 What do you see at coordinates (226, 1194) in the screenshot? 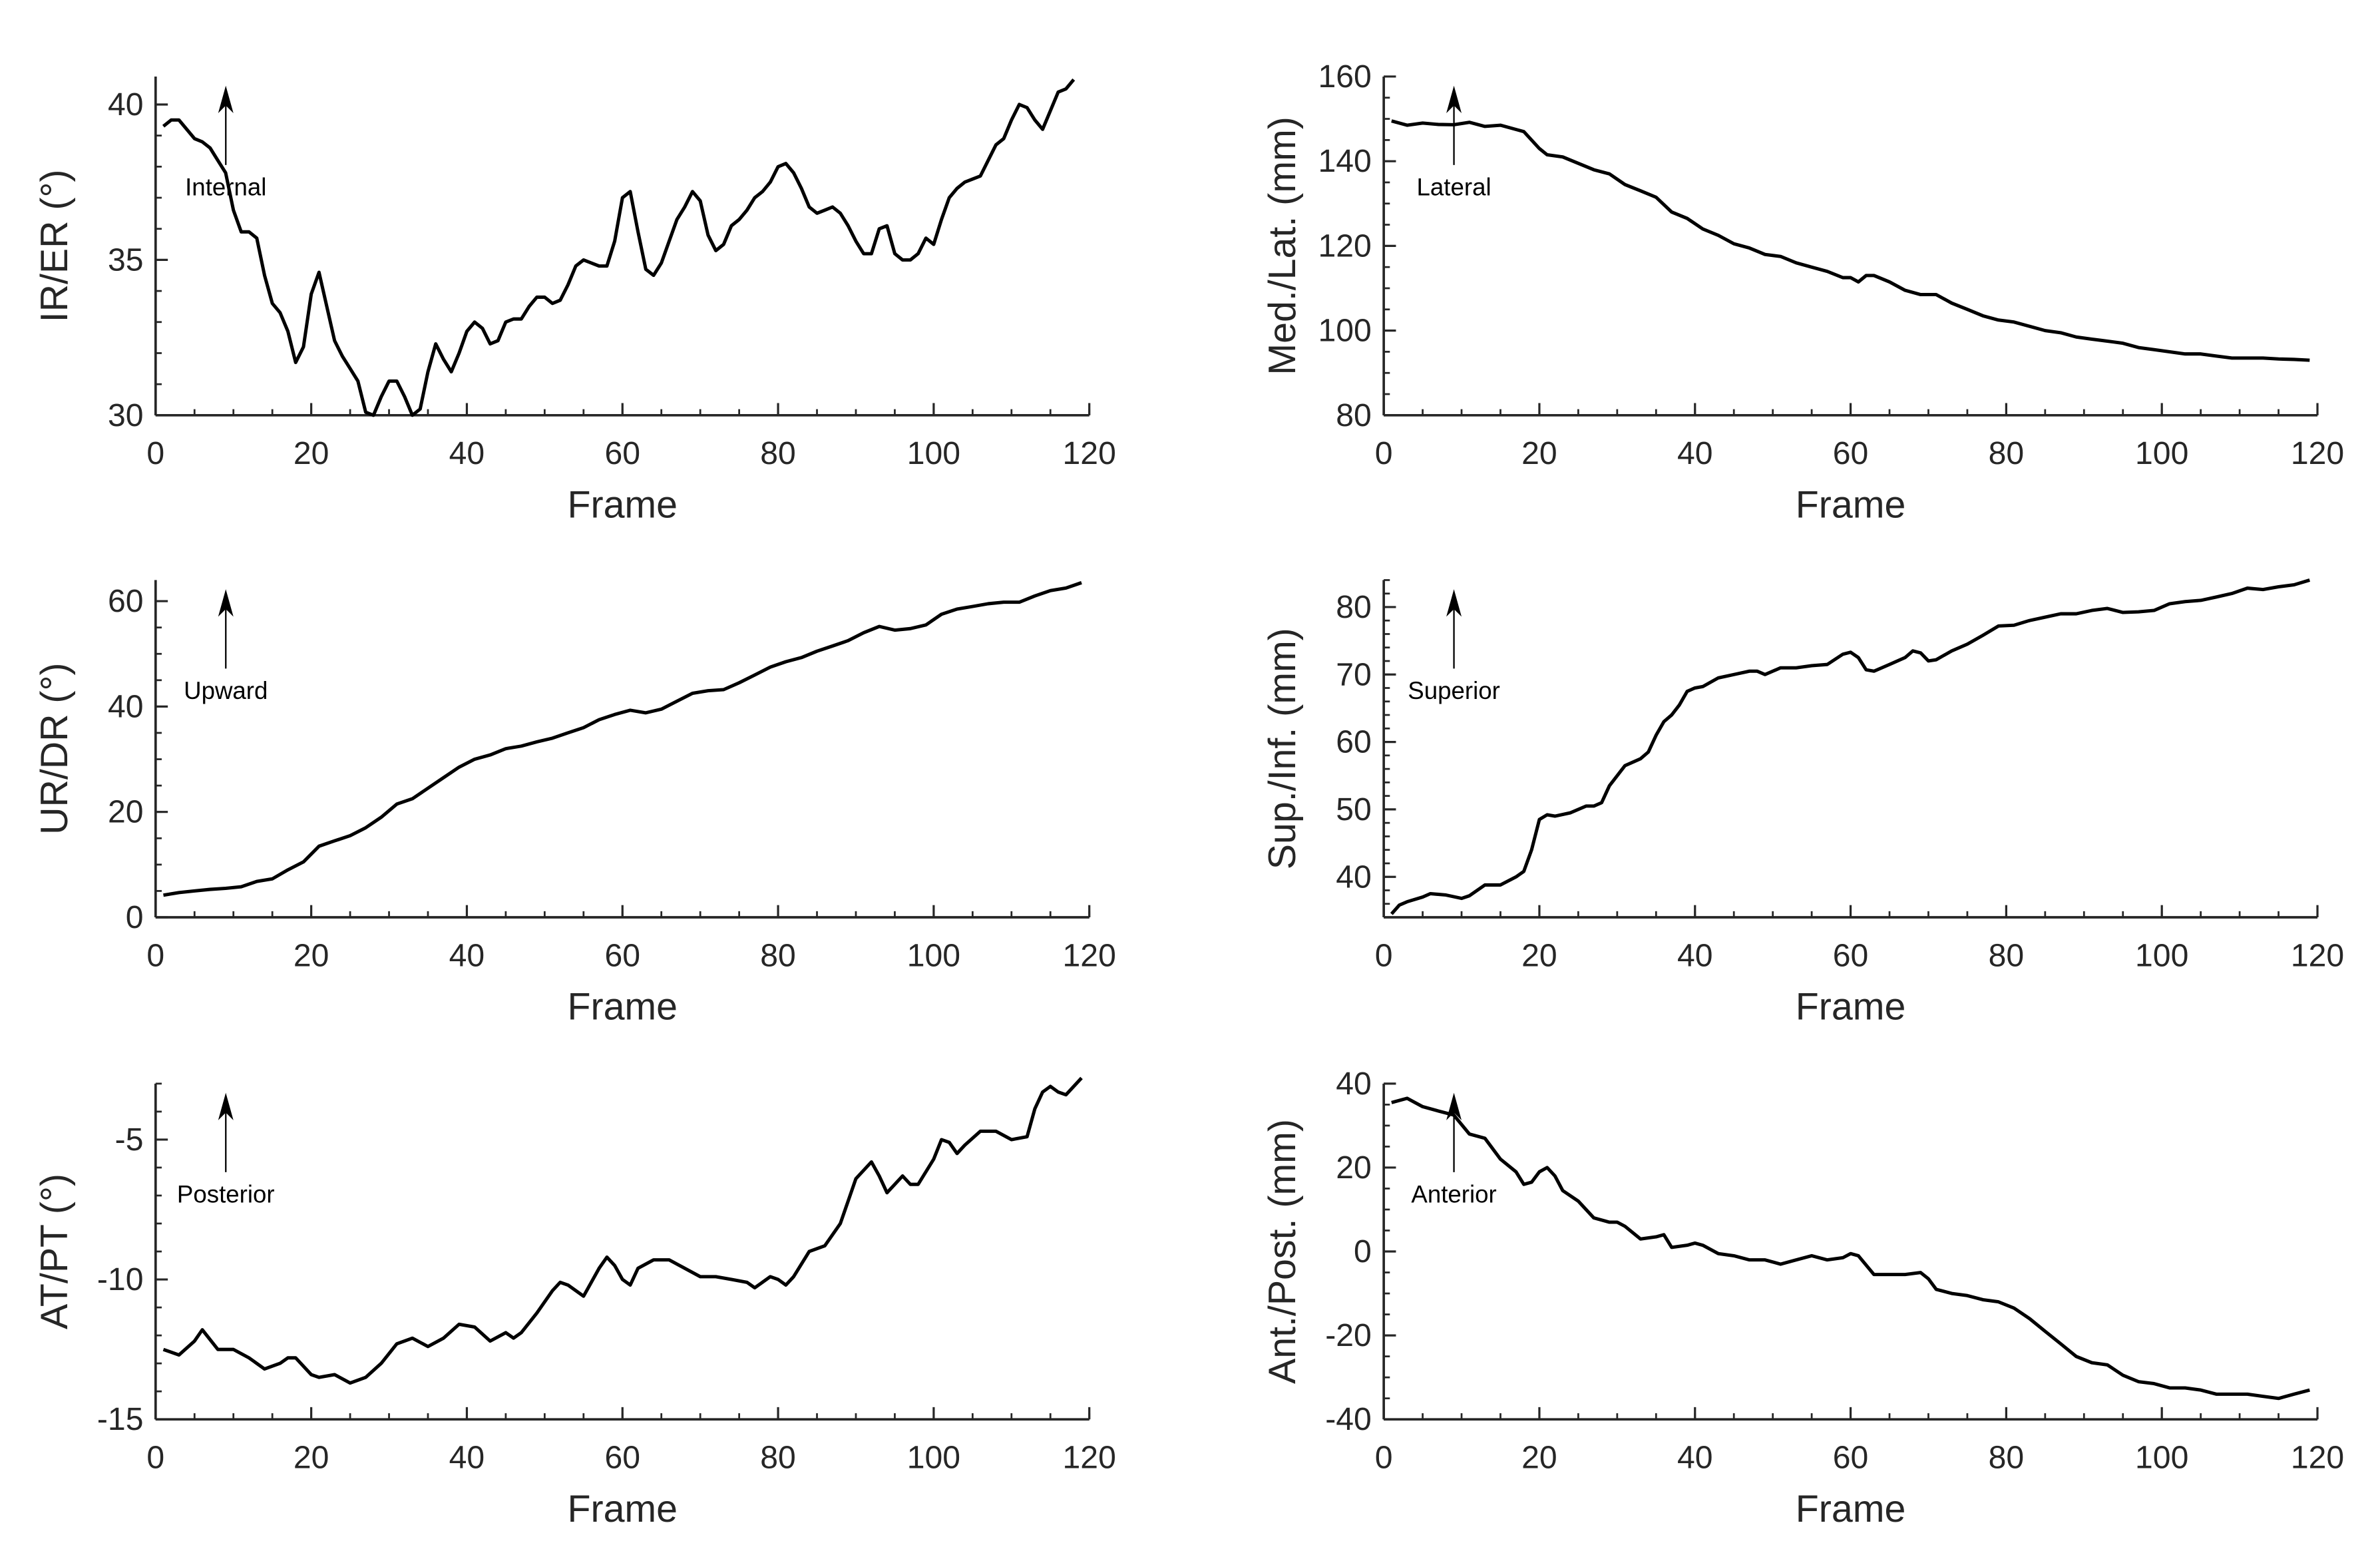
I see `direction-annotation: Posterior` at bounding box center [226, 1194].